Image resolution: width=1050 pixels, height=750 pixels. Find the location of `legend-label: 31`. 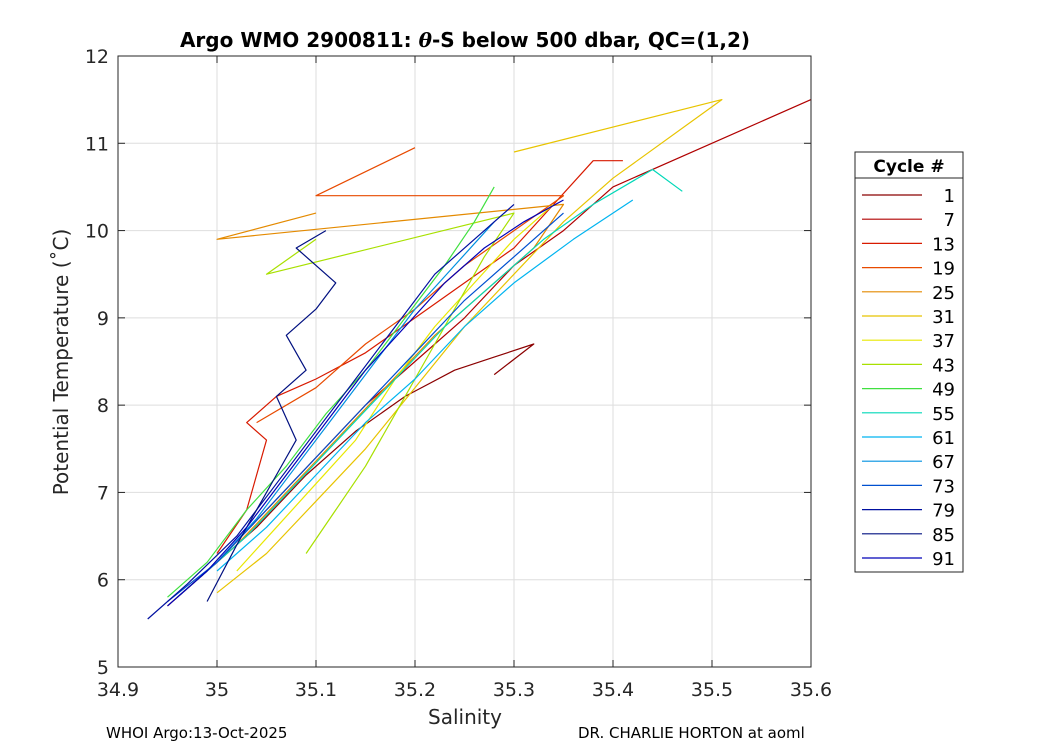

legend-label: 31 is located at coordinates (943, 317).